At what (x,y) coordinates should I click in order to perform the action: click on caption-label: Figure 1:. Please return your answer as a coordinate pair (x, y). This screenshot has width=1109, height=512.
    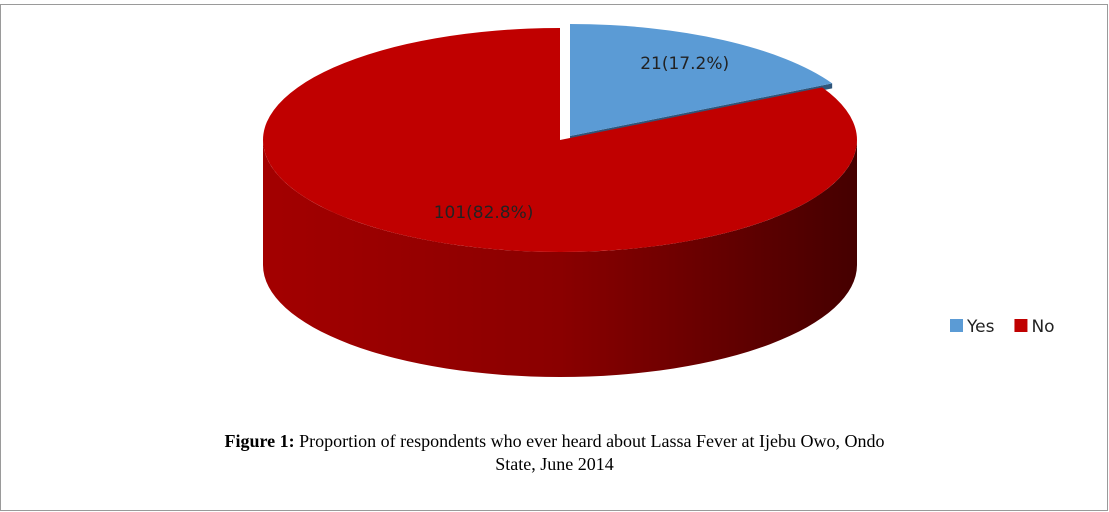
    Looking at the image, I should click on (259, 441).